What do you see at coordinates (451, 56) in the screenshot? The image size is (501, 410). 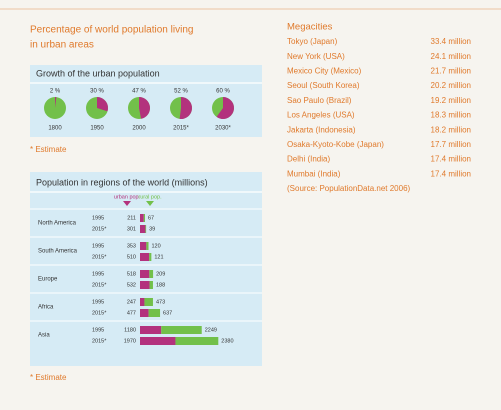 I see `city-population: 24.1 million` at bounding box center [451, 56].